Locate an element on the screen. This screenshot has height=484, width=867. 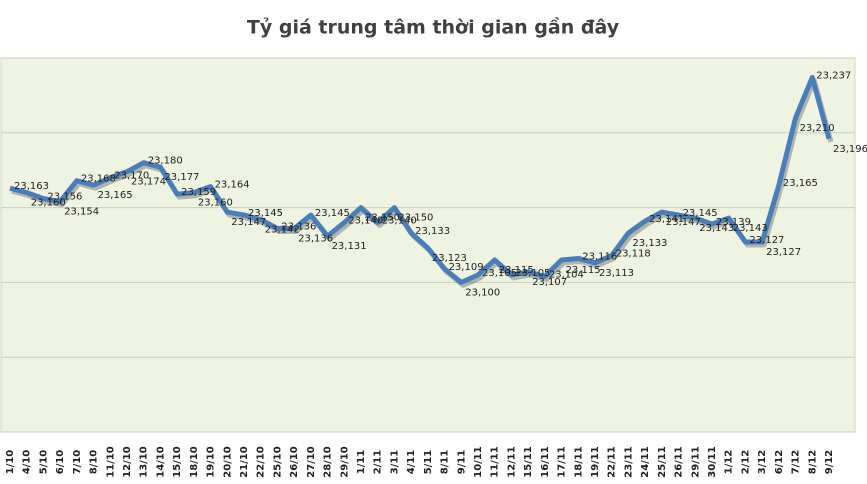
x-tick-label: 18/11 is located at coordinates (578, 462).